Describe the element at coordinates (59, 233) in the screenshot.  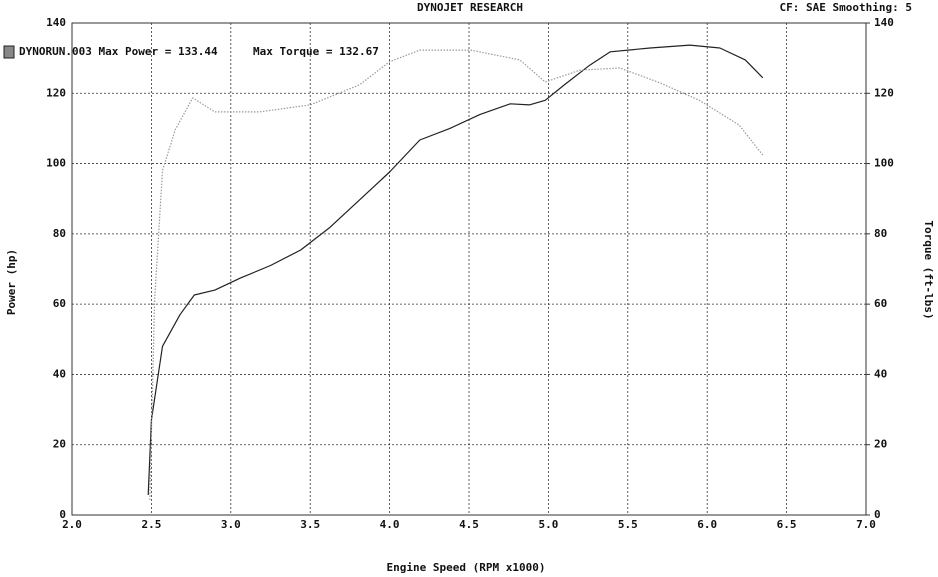
I see `y-tick-label: 80` at that location.